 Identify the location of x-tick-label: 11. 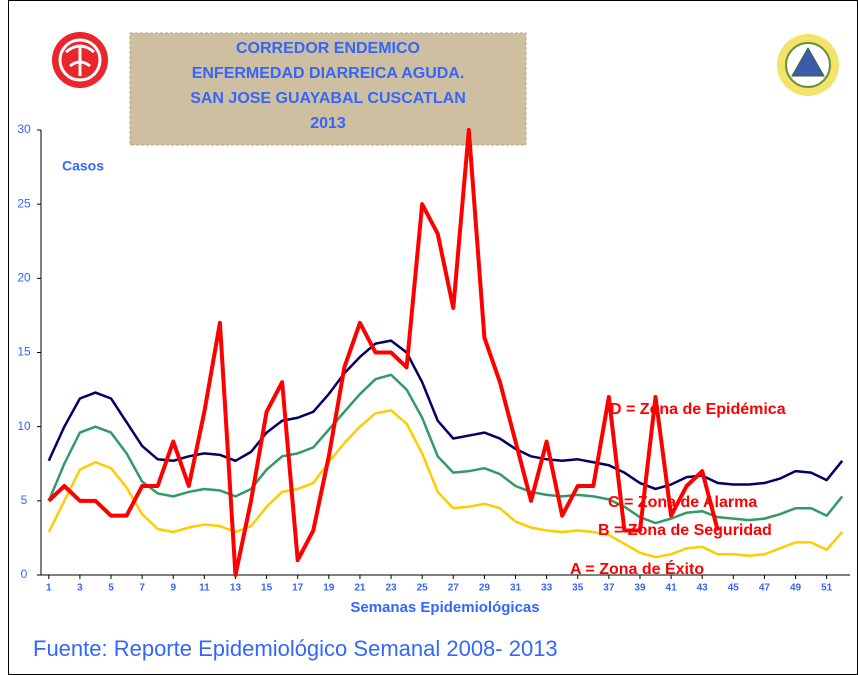
(204, 588).